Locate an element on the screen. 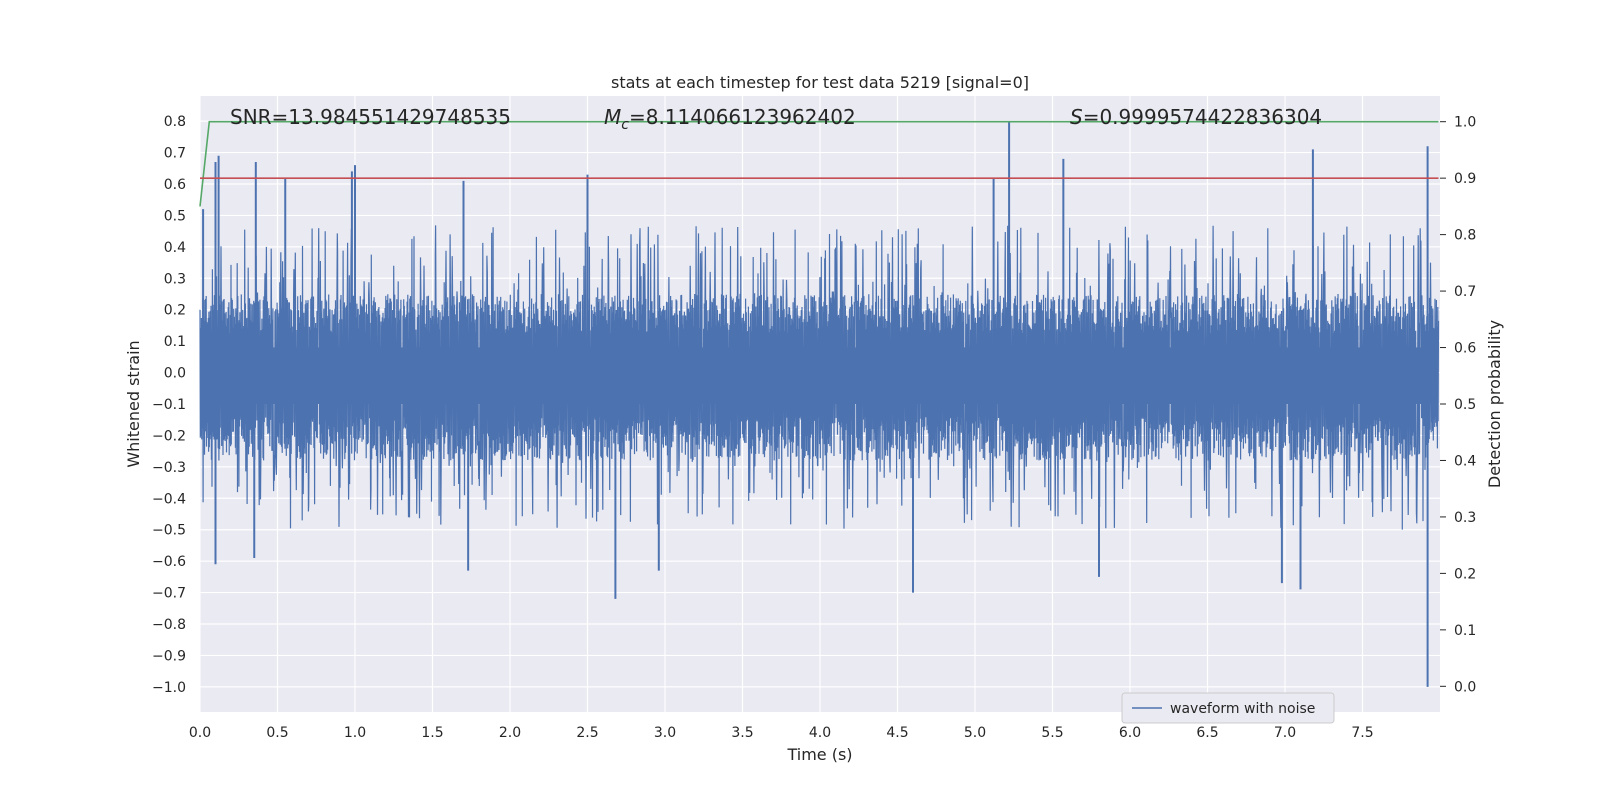 This screenshot has height=800, width=1600. y-tick-label: 0.7 is located at coordinates (175, 154).